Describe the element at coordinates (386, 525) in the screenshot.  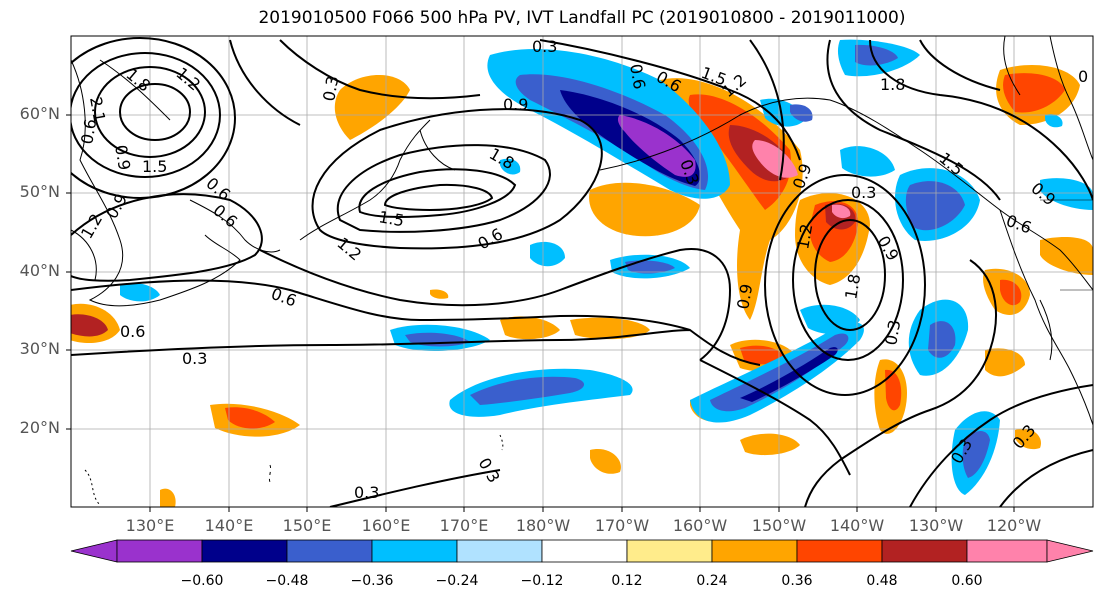
I see `lon-label-160e: 160°E` at that location.